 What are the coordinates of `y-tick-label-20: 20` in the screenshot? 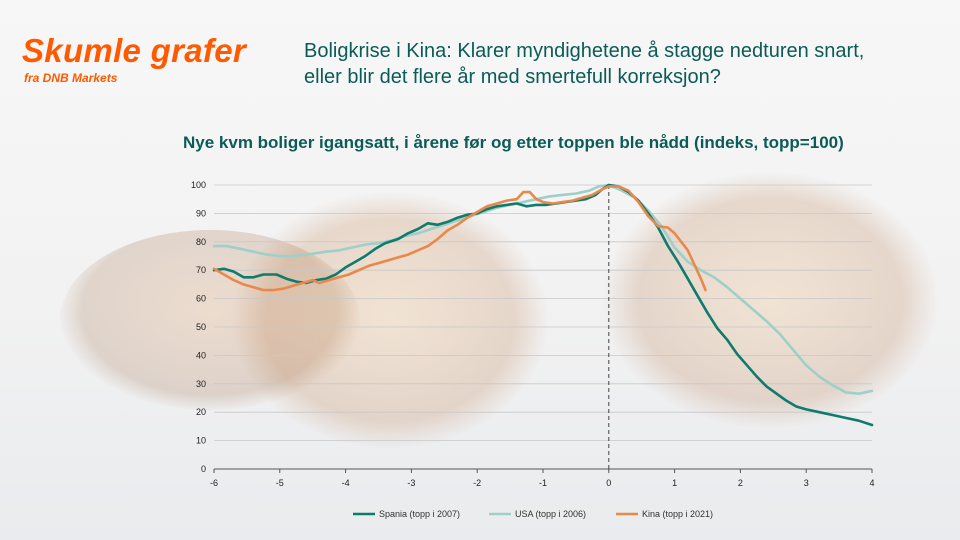 It's located at (201, 412).